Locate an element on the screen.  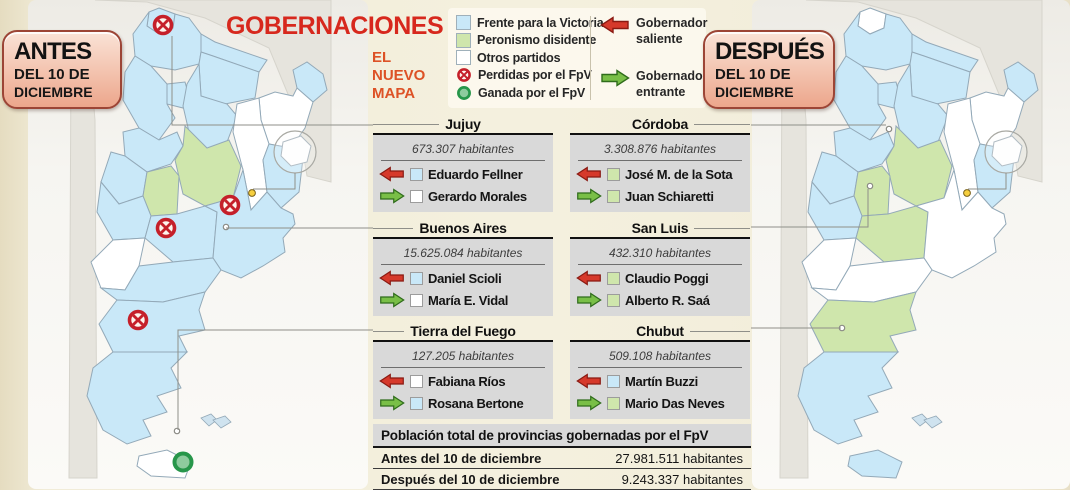
legend-item-fpv: Frente para la Victoria is located at coordinates (530, 23).